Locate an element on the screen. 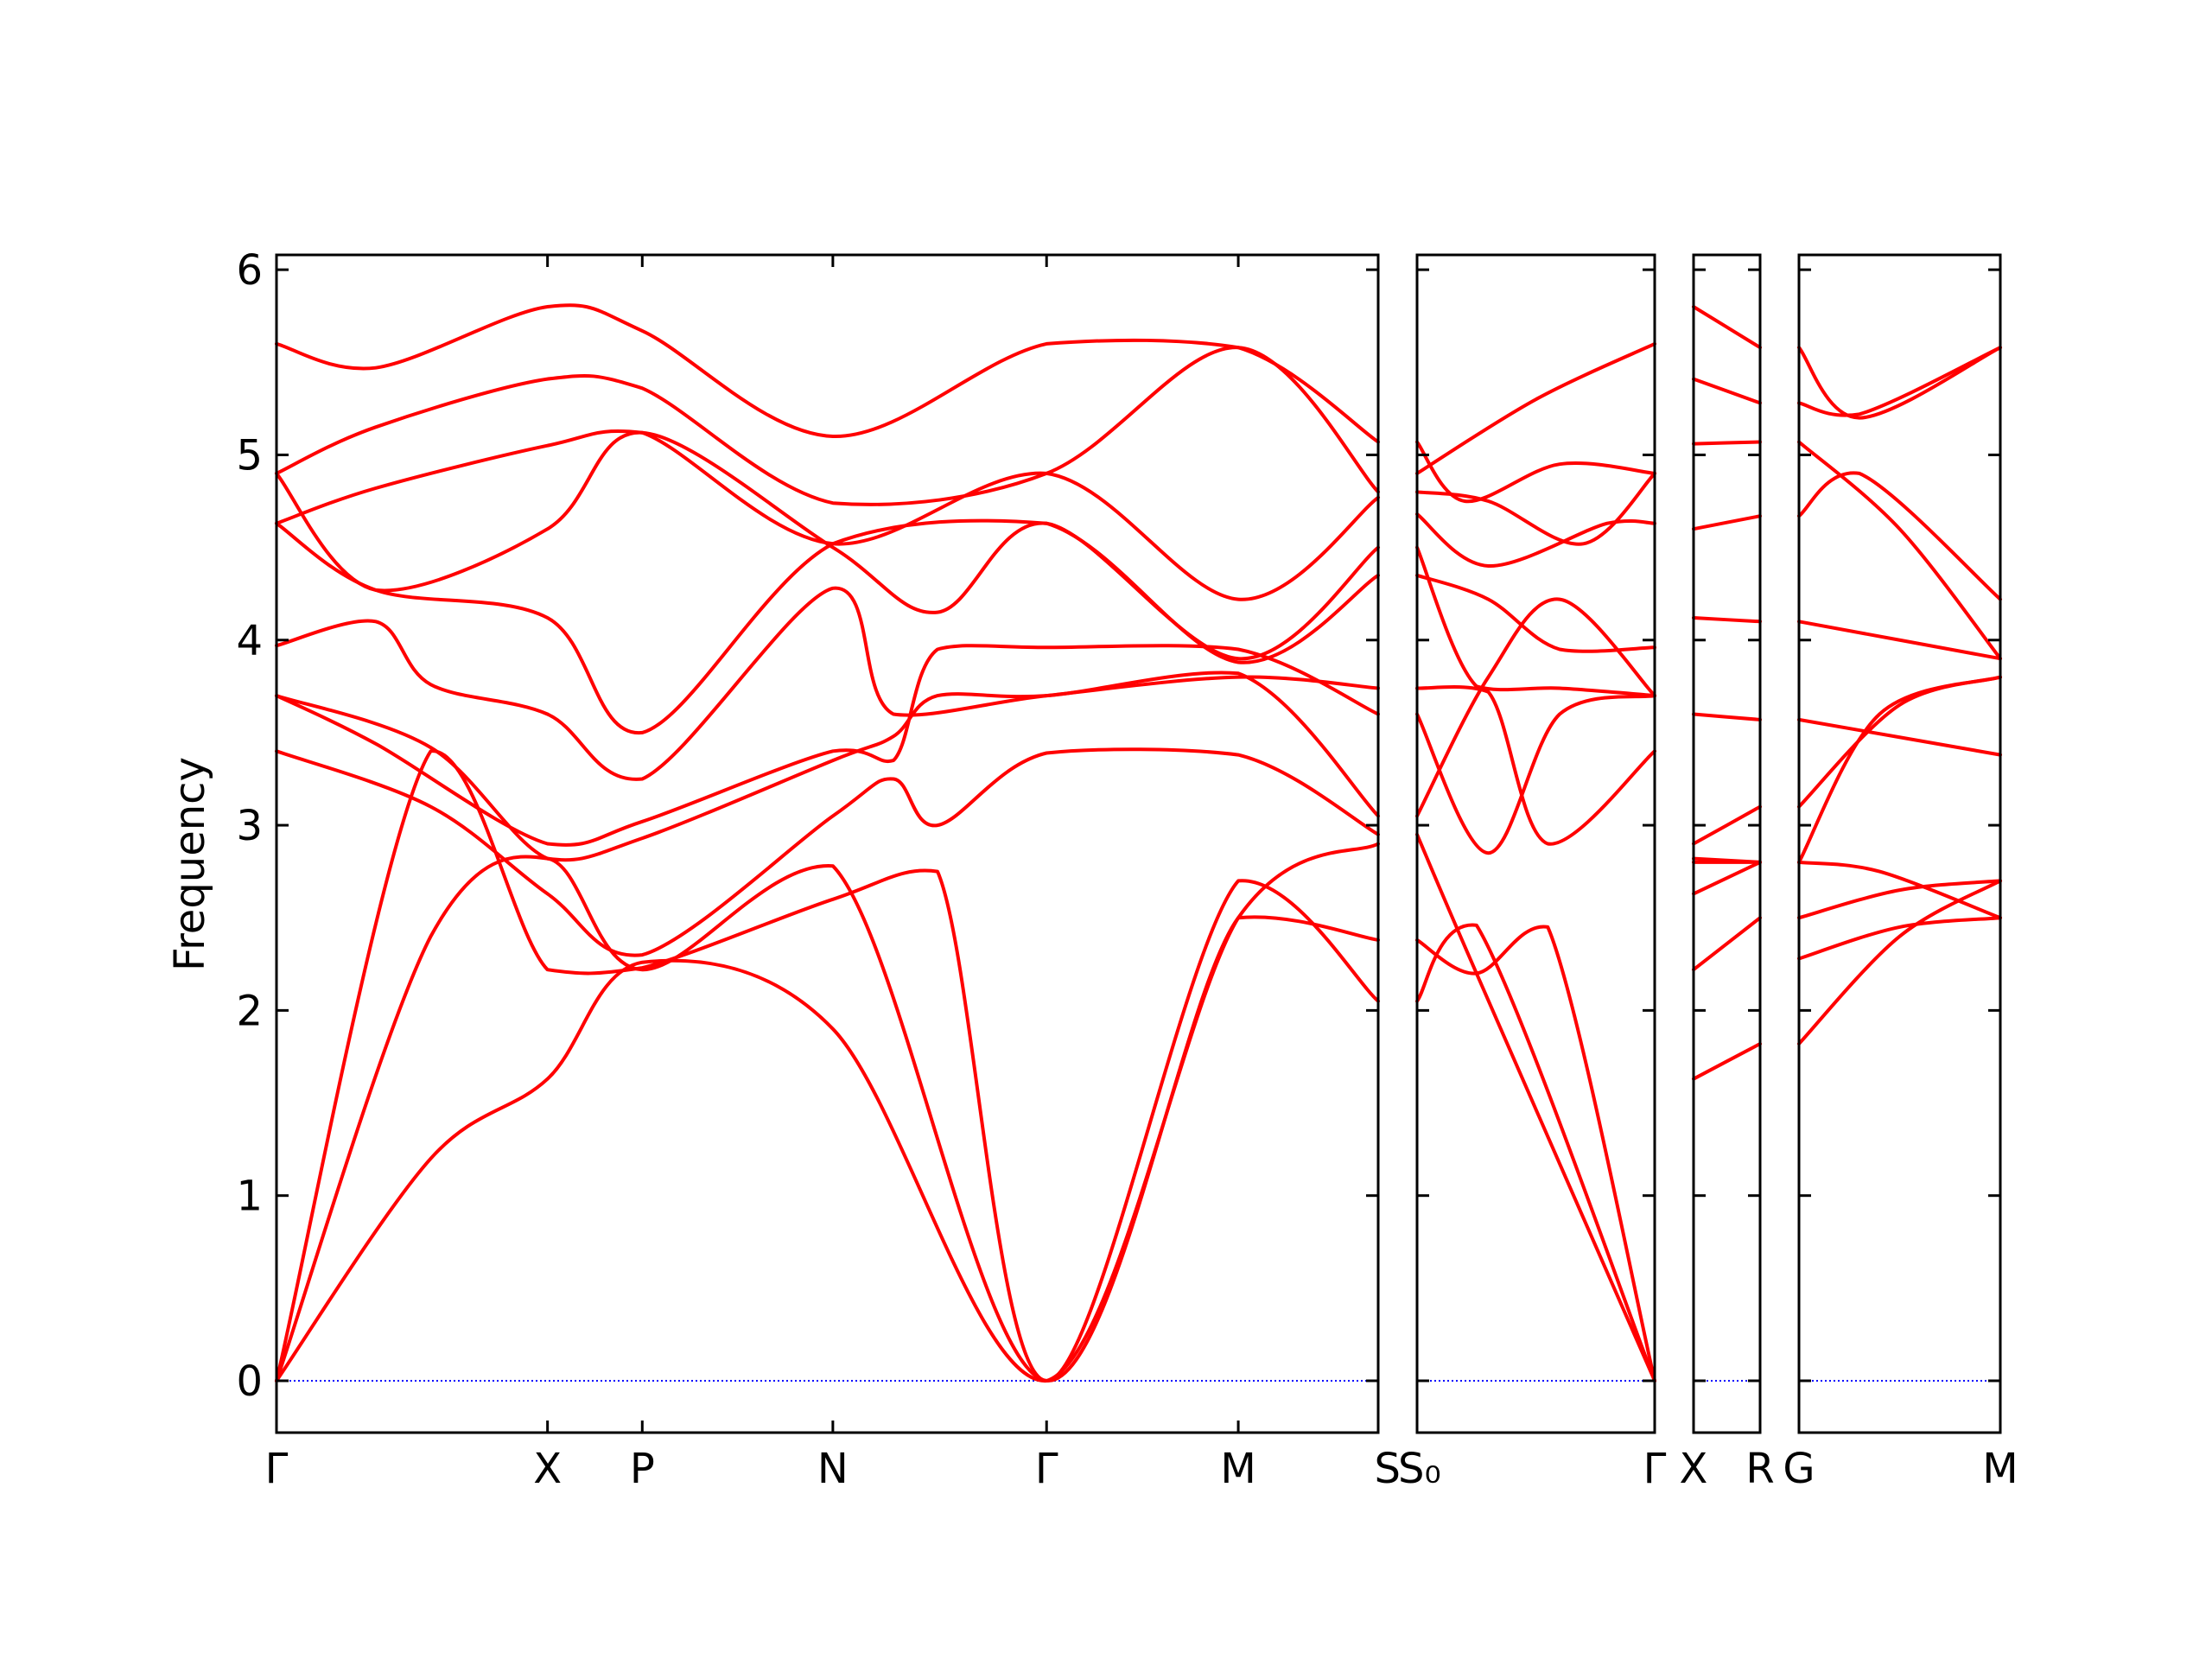 The image size is (2212, 1659). x-tick-label: N is located at coordinates (833, 1469).